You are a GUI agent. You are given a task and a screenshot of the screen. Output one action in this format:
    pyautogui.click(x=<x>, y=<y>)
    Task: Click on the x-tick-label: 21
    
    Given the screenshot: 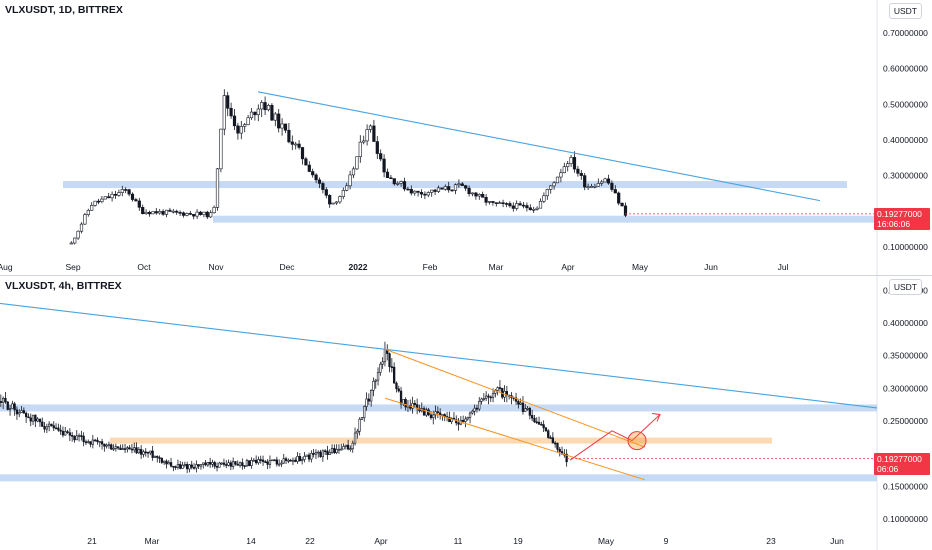 What is the action you would take?
    pyautogui.click(x=92, y=541)
    